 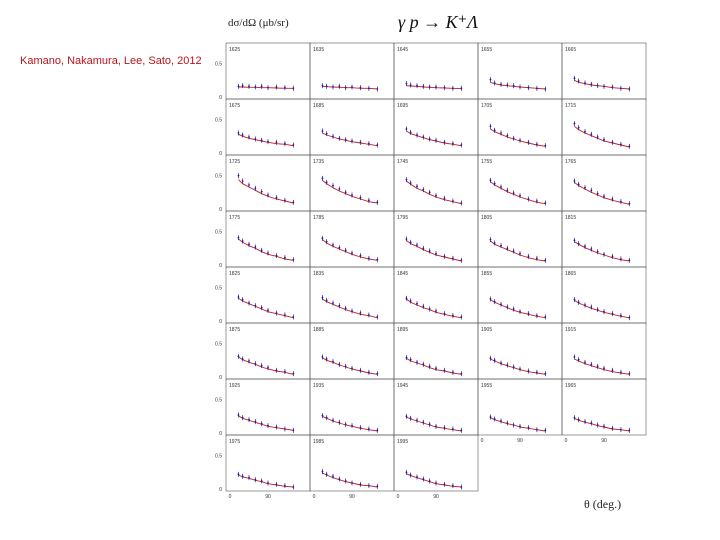 What do you see at coordinates (318, 50) in the screenshot?
I see `panel-energy-label: 1635` at bounding box center [318, 50].